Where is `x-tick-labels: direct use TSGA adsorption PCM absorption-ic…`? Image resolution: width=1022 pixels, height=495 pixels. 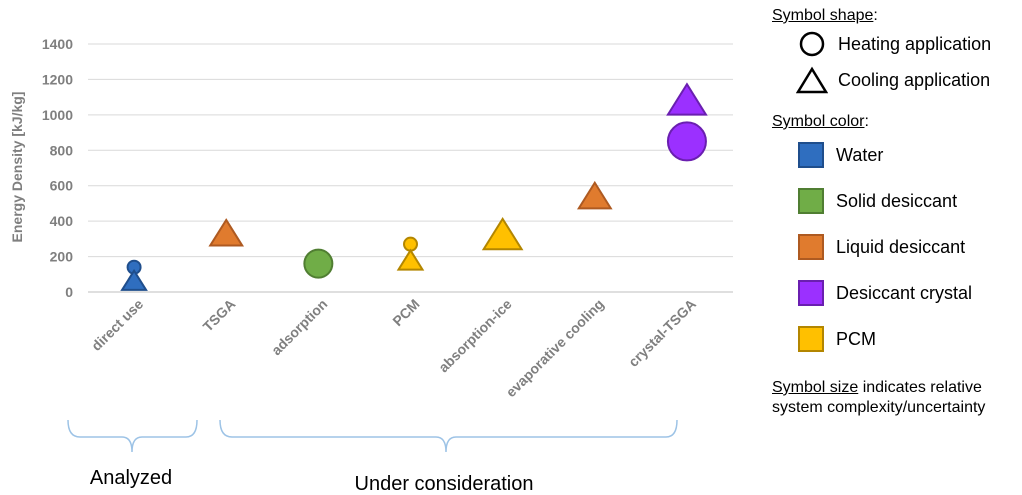
x-tick-labels: direct use TSGA adsorption PCM absorption-ic… is located at coordinates (393, 348).